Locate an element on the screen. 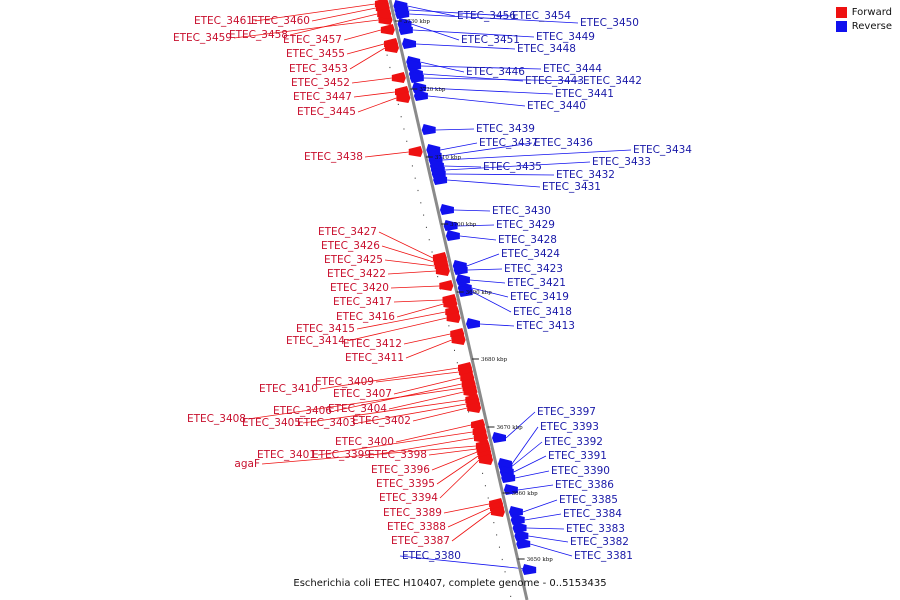 Image resolution: width=900 pixels, height=600 pixels. gene-label-reverse: ETEC_3385 is located at coordinates (588, 500).